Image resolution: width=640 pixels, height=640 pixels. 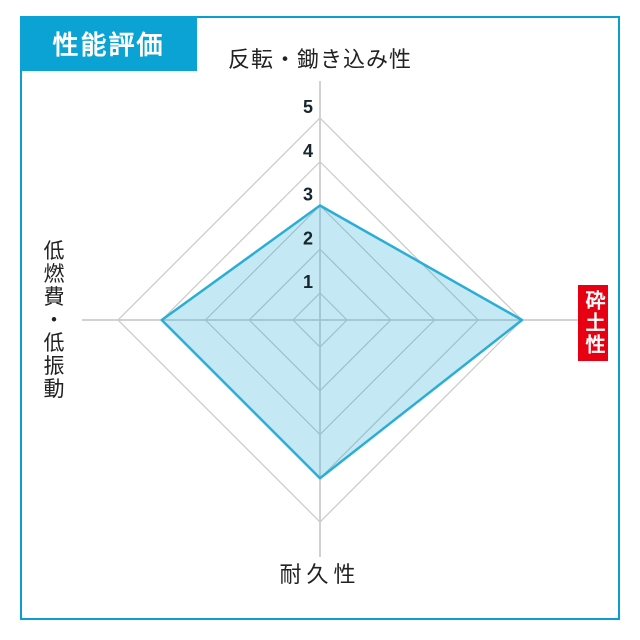 I want to click on scale-tick-label: 3, so click(x=308, y=195).